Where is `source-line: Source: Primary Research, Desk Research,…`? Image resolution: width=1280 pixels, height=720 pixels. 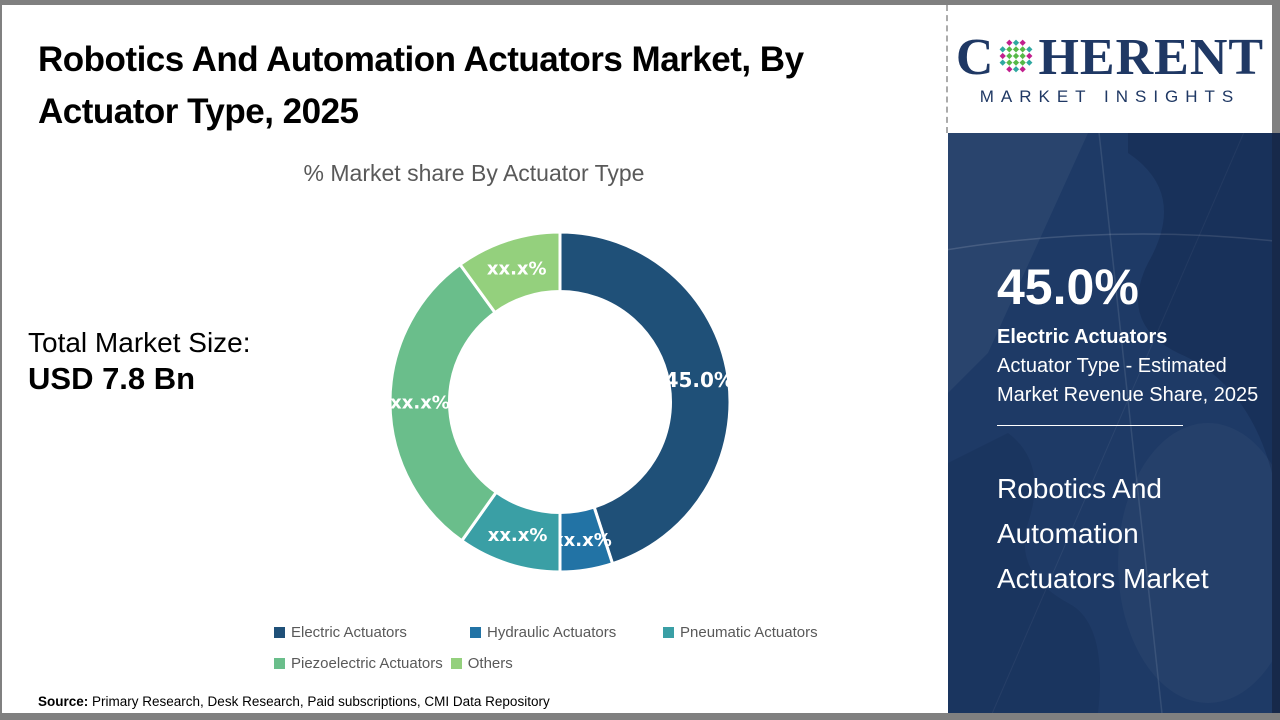
source-line: Source: Primary Research, Desk Research,… is located at coordinates (294, 701).